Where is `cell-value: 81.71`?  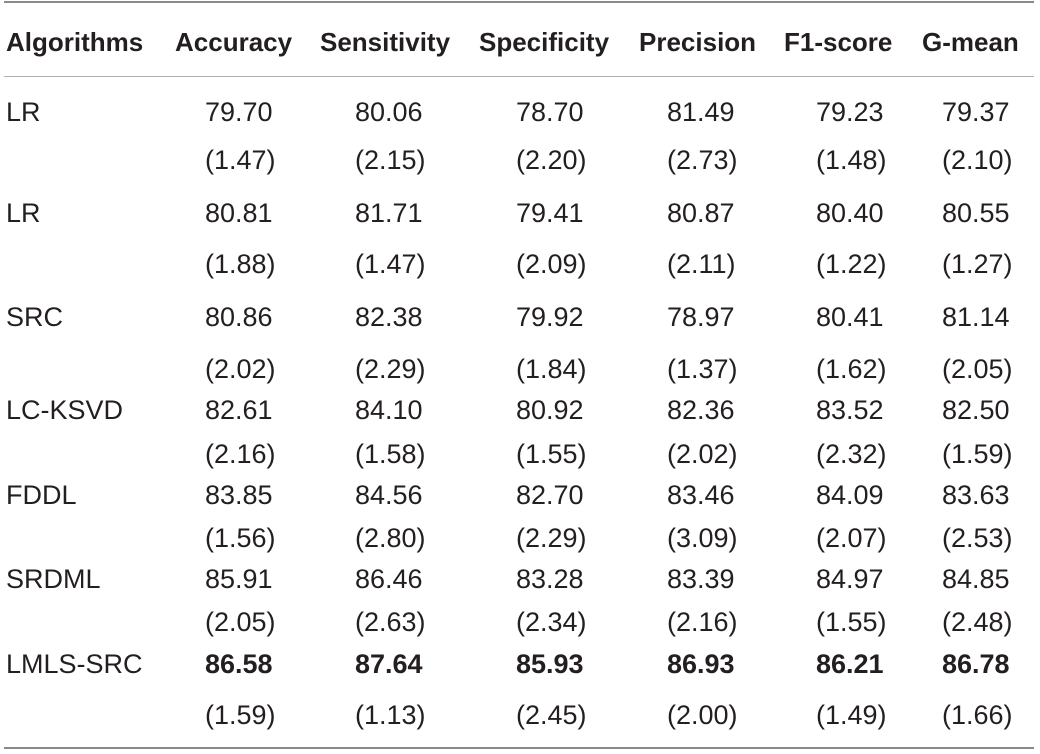 cell-value: 81.71 is located at coordinates (389, 213).